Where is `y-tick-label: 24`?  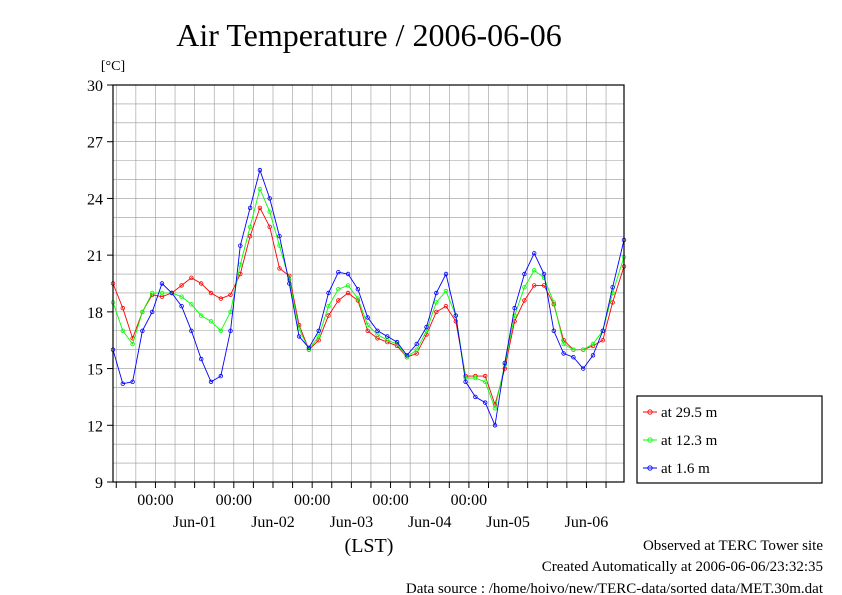
y-tick-label: 24 is located at coordinates (95, 199).